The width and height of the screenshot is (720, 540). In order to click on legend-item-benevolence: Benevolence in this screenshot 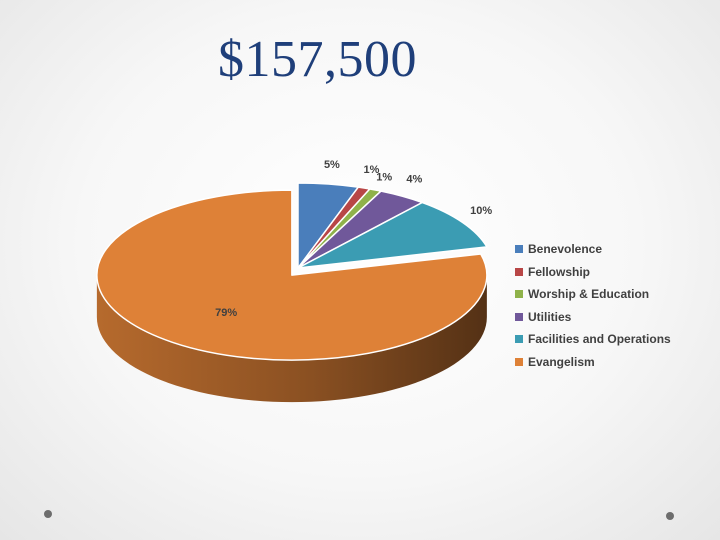, I will do `click(593, 249)`.